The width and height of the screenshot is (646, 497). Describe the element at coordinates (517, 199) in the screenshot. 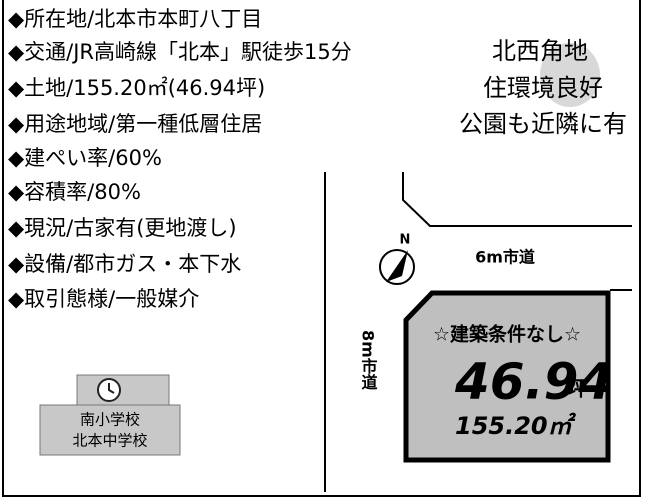

I see `road-line` at that location.